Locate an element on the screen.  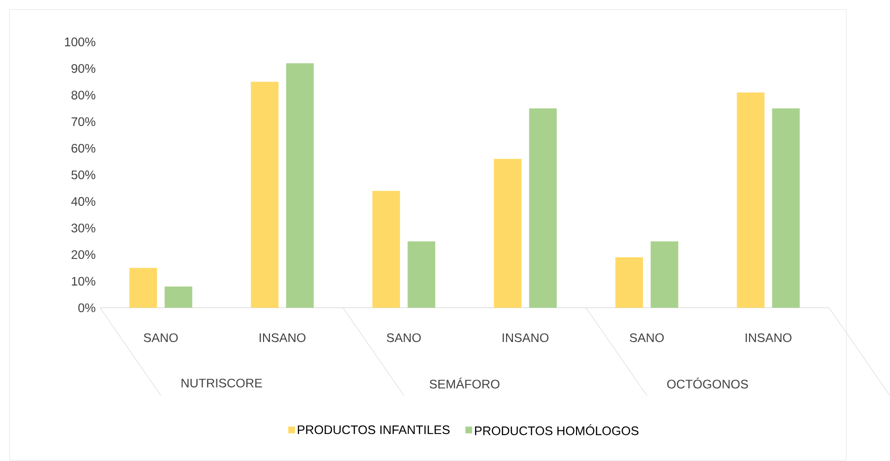
legend-label: PRODUCTOS INFANTILES is located at coordinates (374, 429).